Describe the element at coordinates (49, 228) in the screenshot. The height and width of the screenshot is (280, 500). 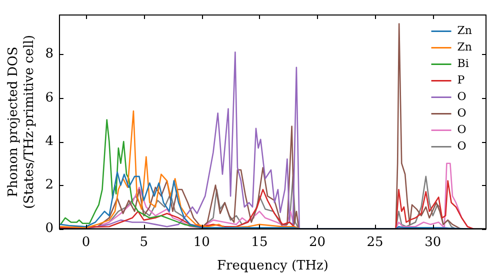
I see `y-tick-label: 0` at that location.